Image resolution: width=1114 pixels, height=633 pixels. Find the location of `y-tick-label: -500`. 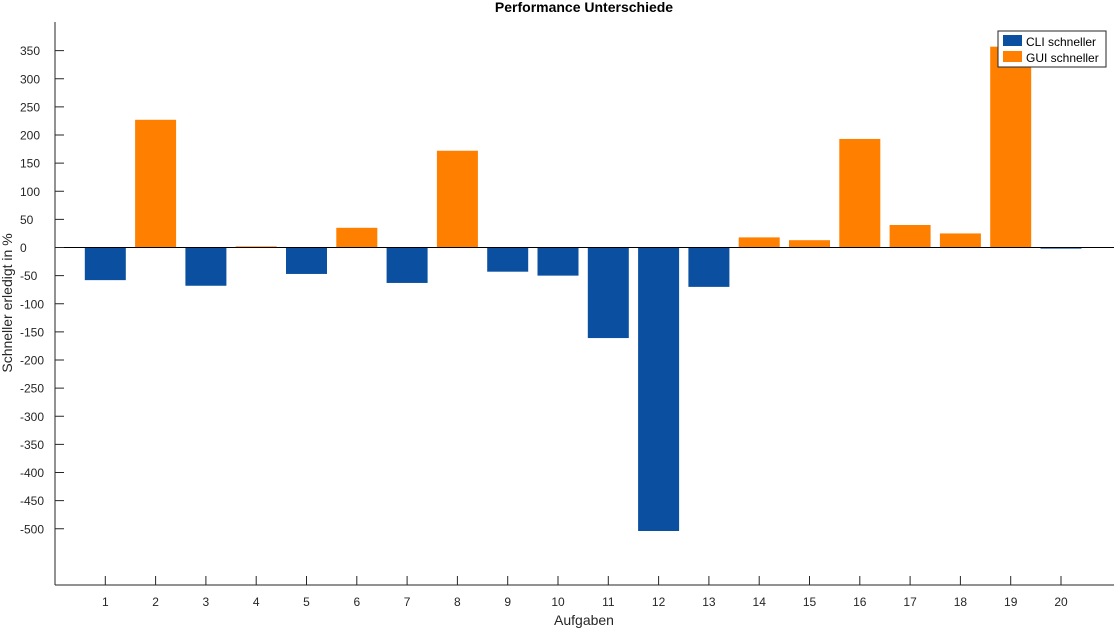

y-tick-label: -500 is located at coordinates (32, 529).